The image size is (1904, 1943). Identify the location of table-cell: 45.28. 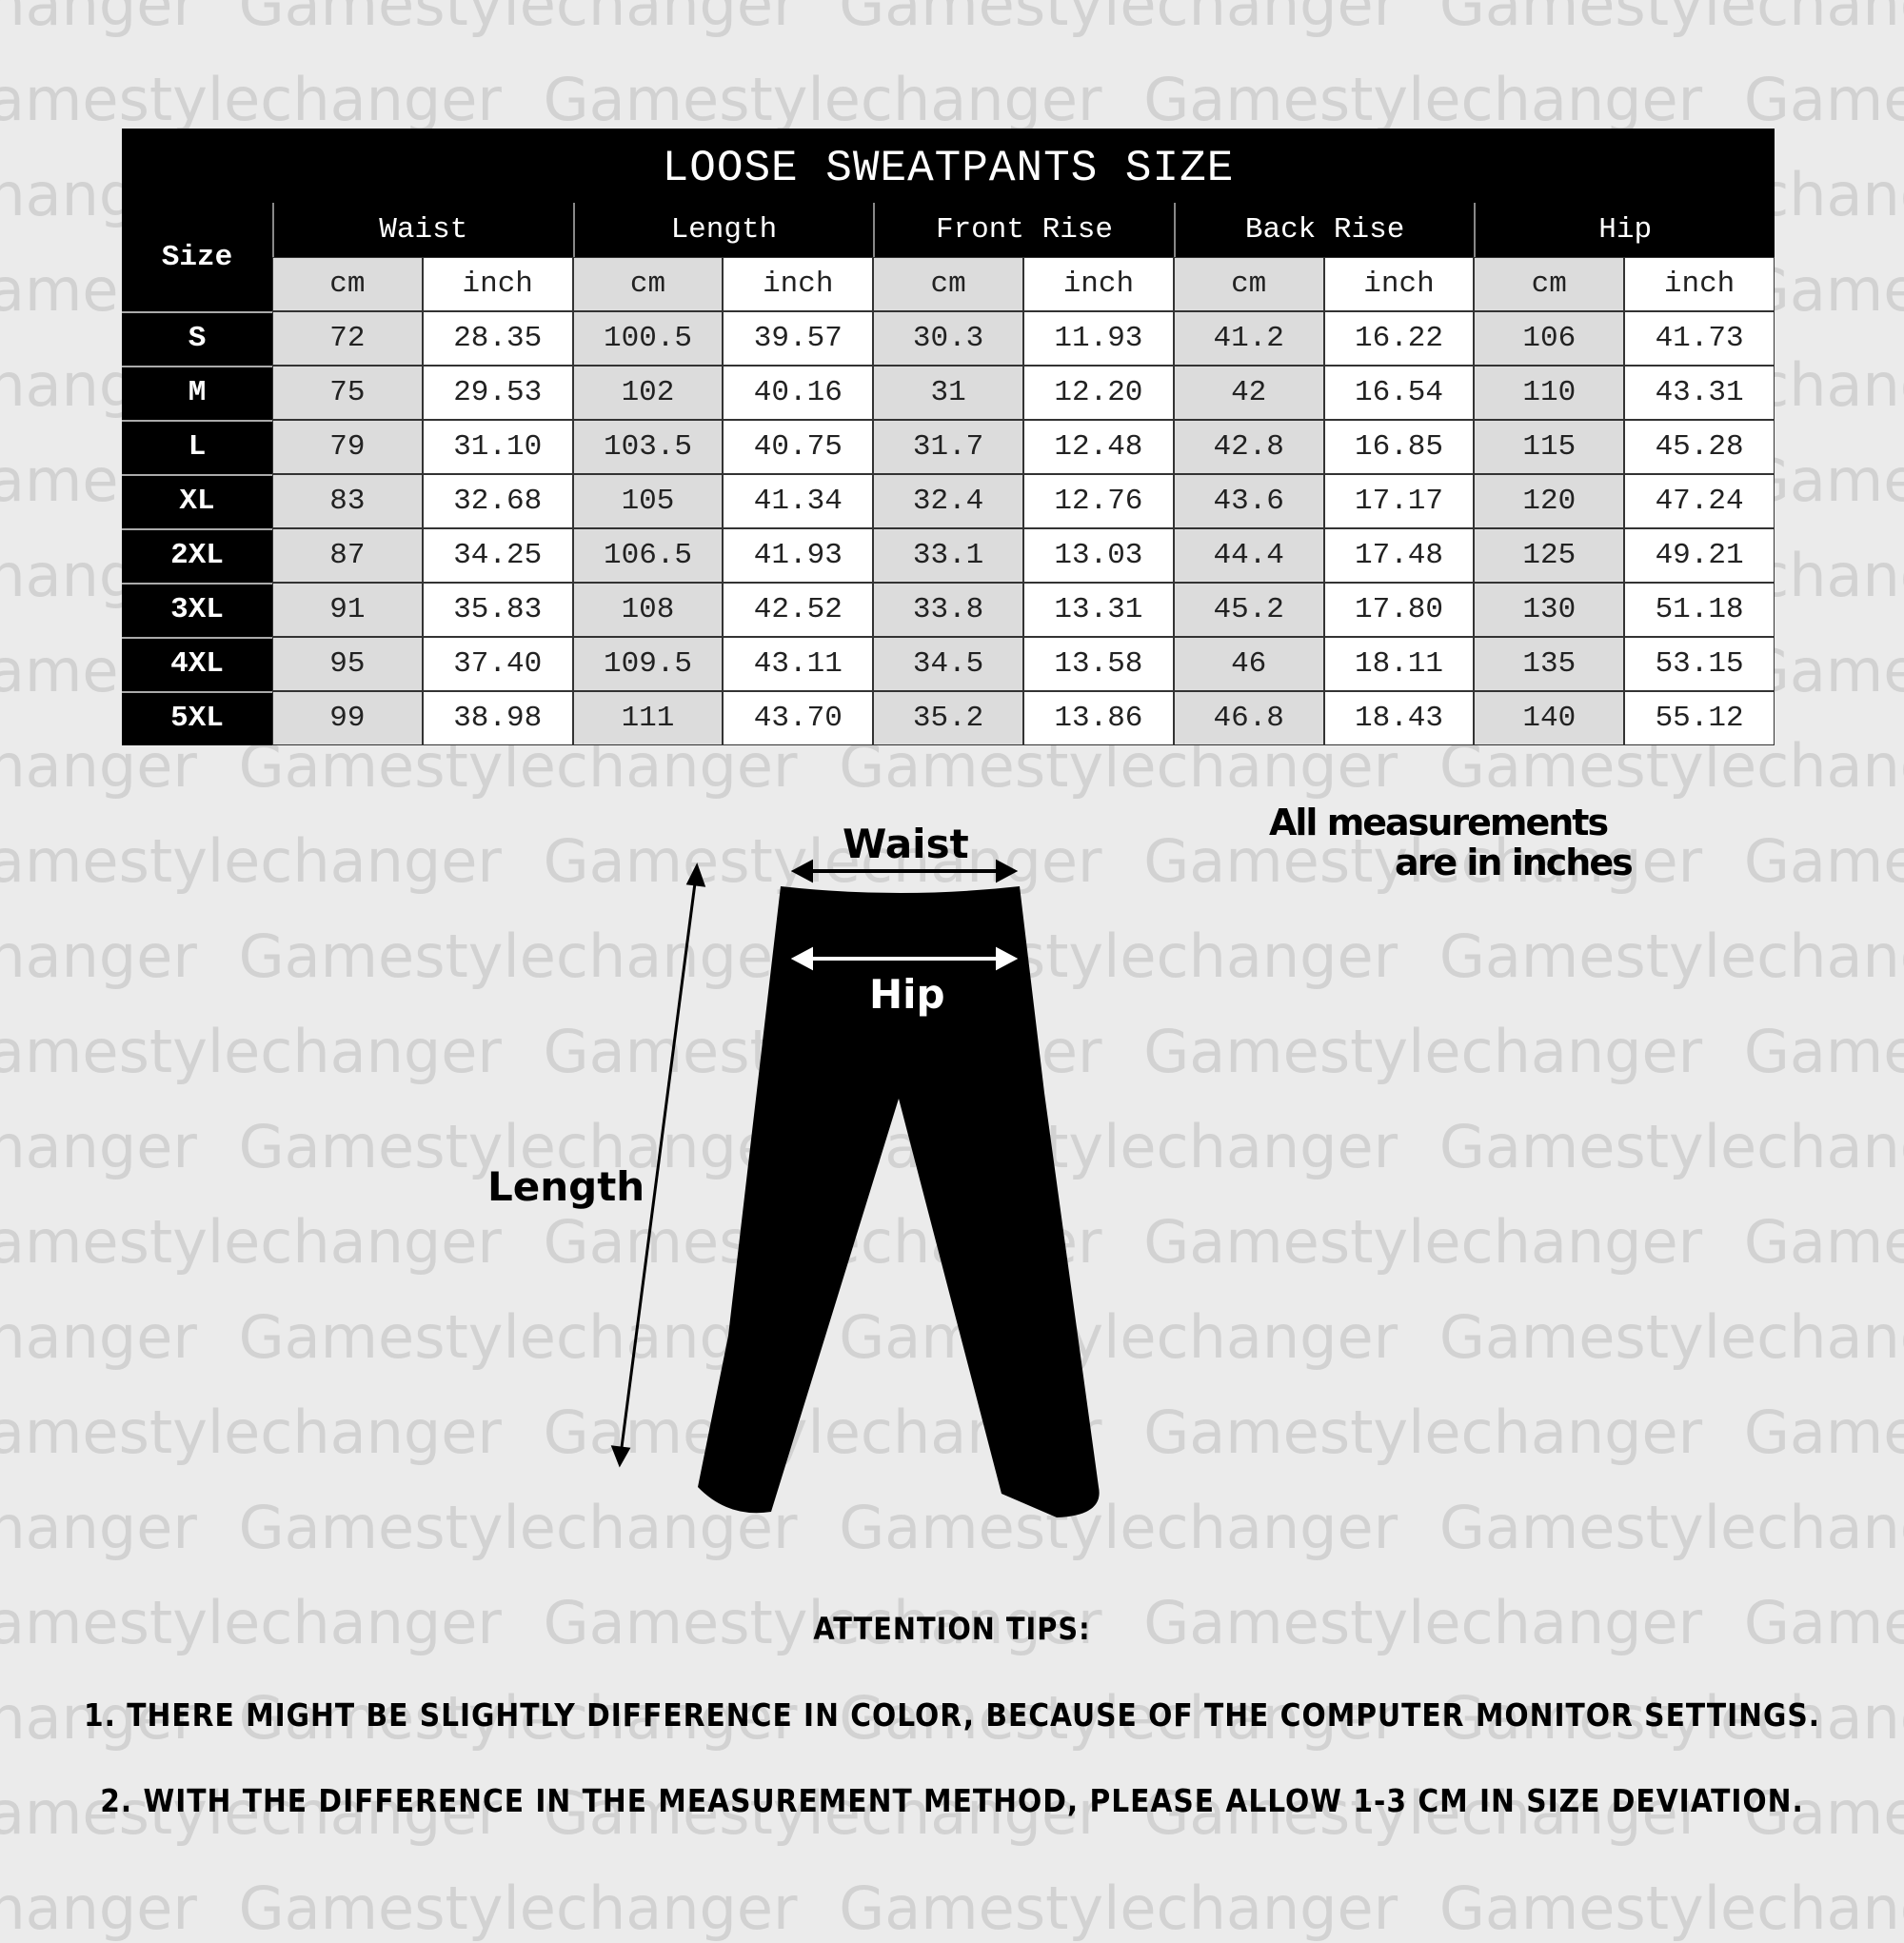
(1699, 447).